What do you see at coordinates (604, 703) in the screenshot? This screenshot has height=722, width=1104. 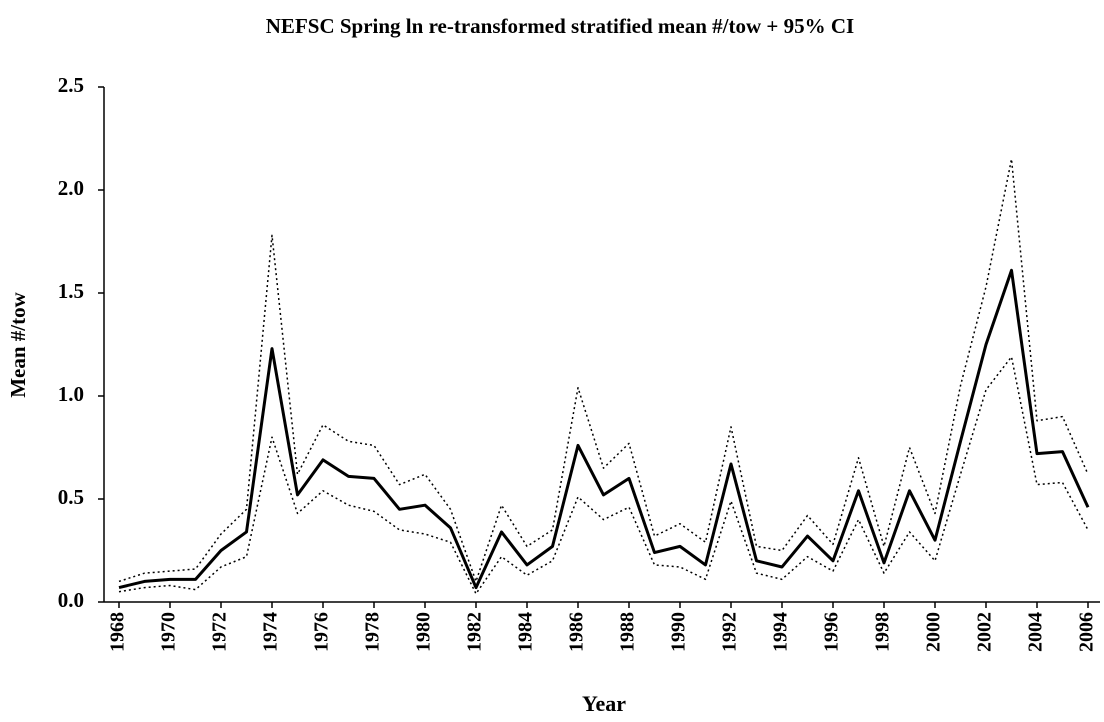 I see `x-axis-label: Year` at bounding box center [604, 703].